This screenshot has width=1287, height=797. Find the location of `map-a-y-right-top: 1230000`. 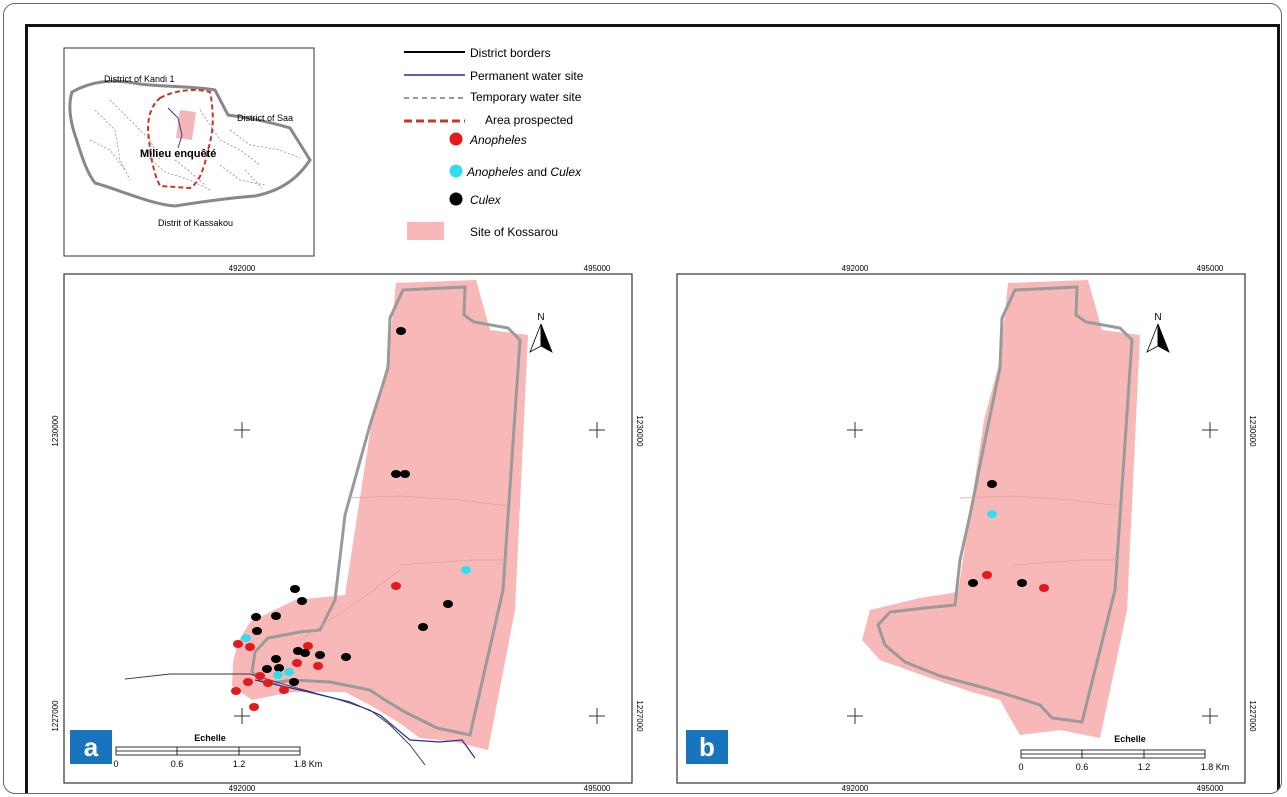

map-a-y-right-top: 1230000 is located at coordinates (639, 431).